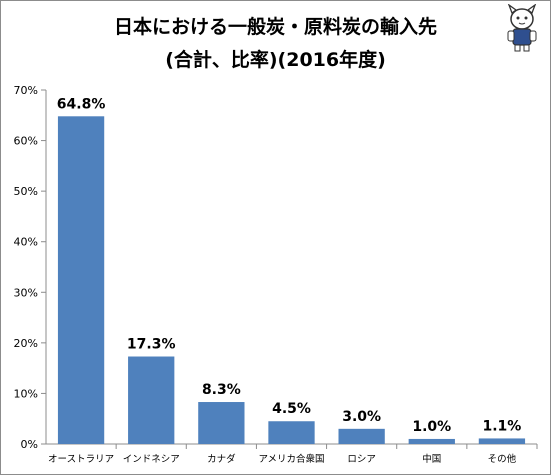 This screenshot has height=475, width=551. I want to click on y-tick-label: 40%, so click(26, 242).